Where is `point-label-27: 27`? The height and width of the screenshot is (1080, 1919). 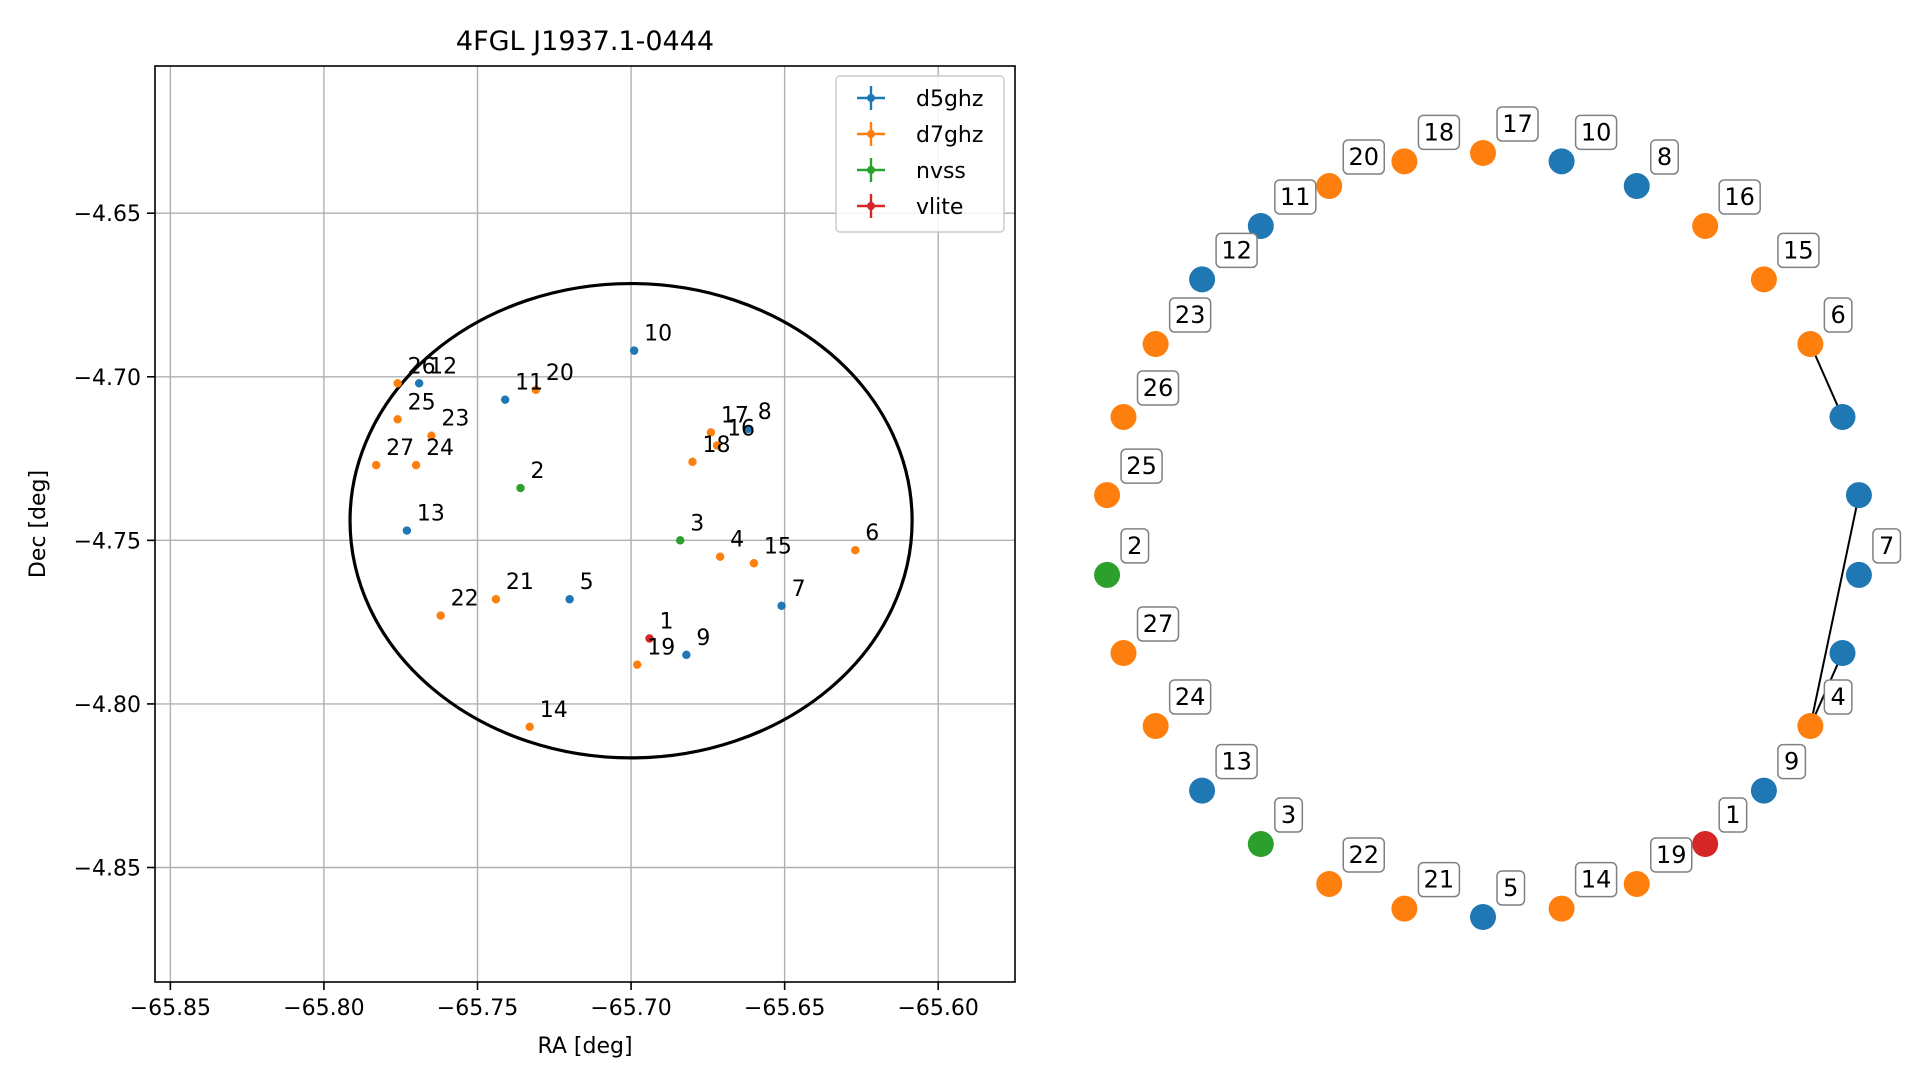
point-label-27: 27 is located at coordinates (400, 448).